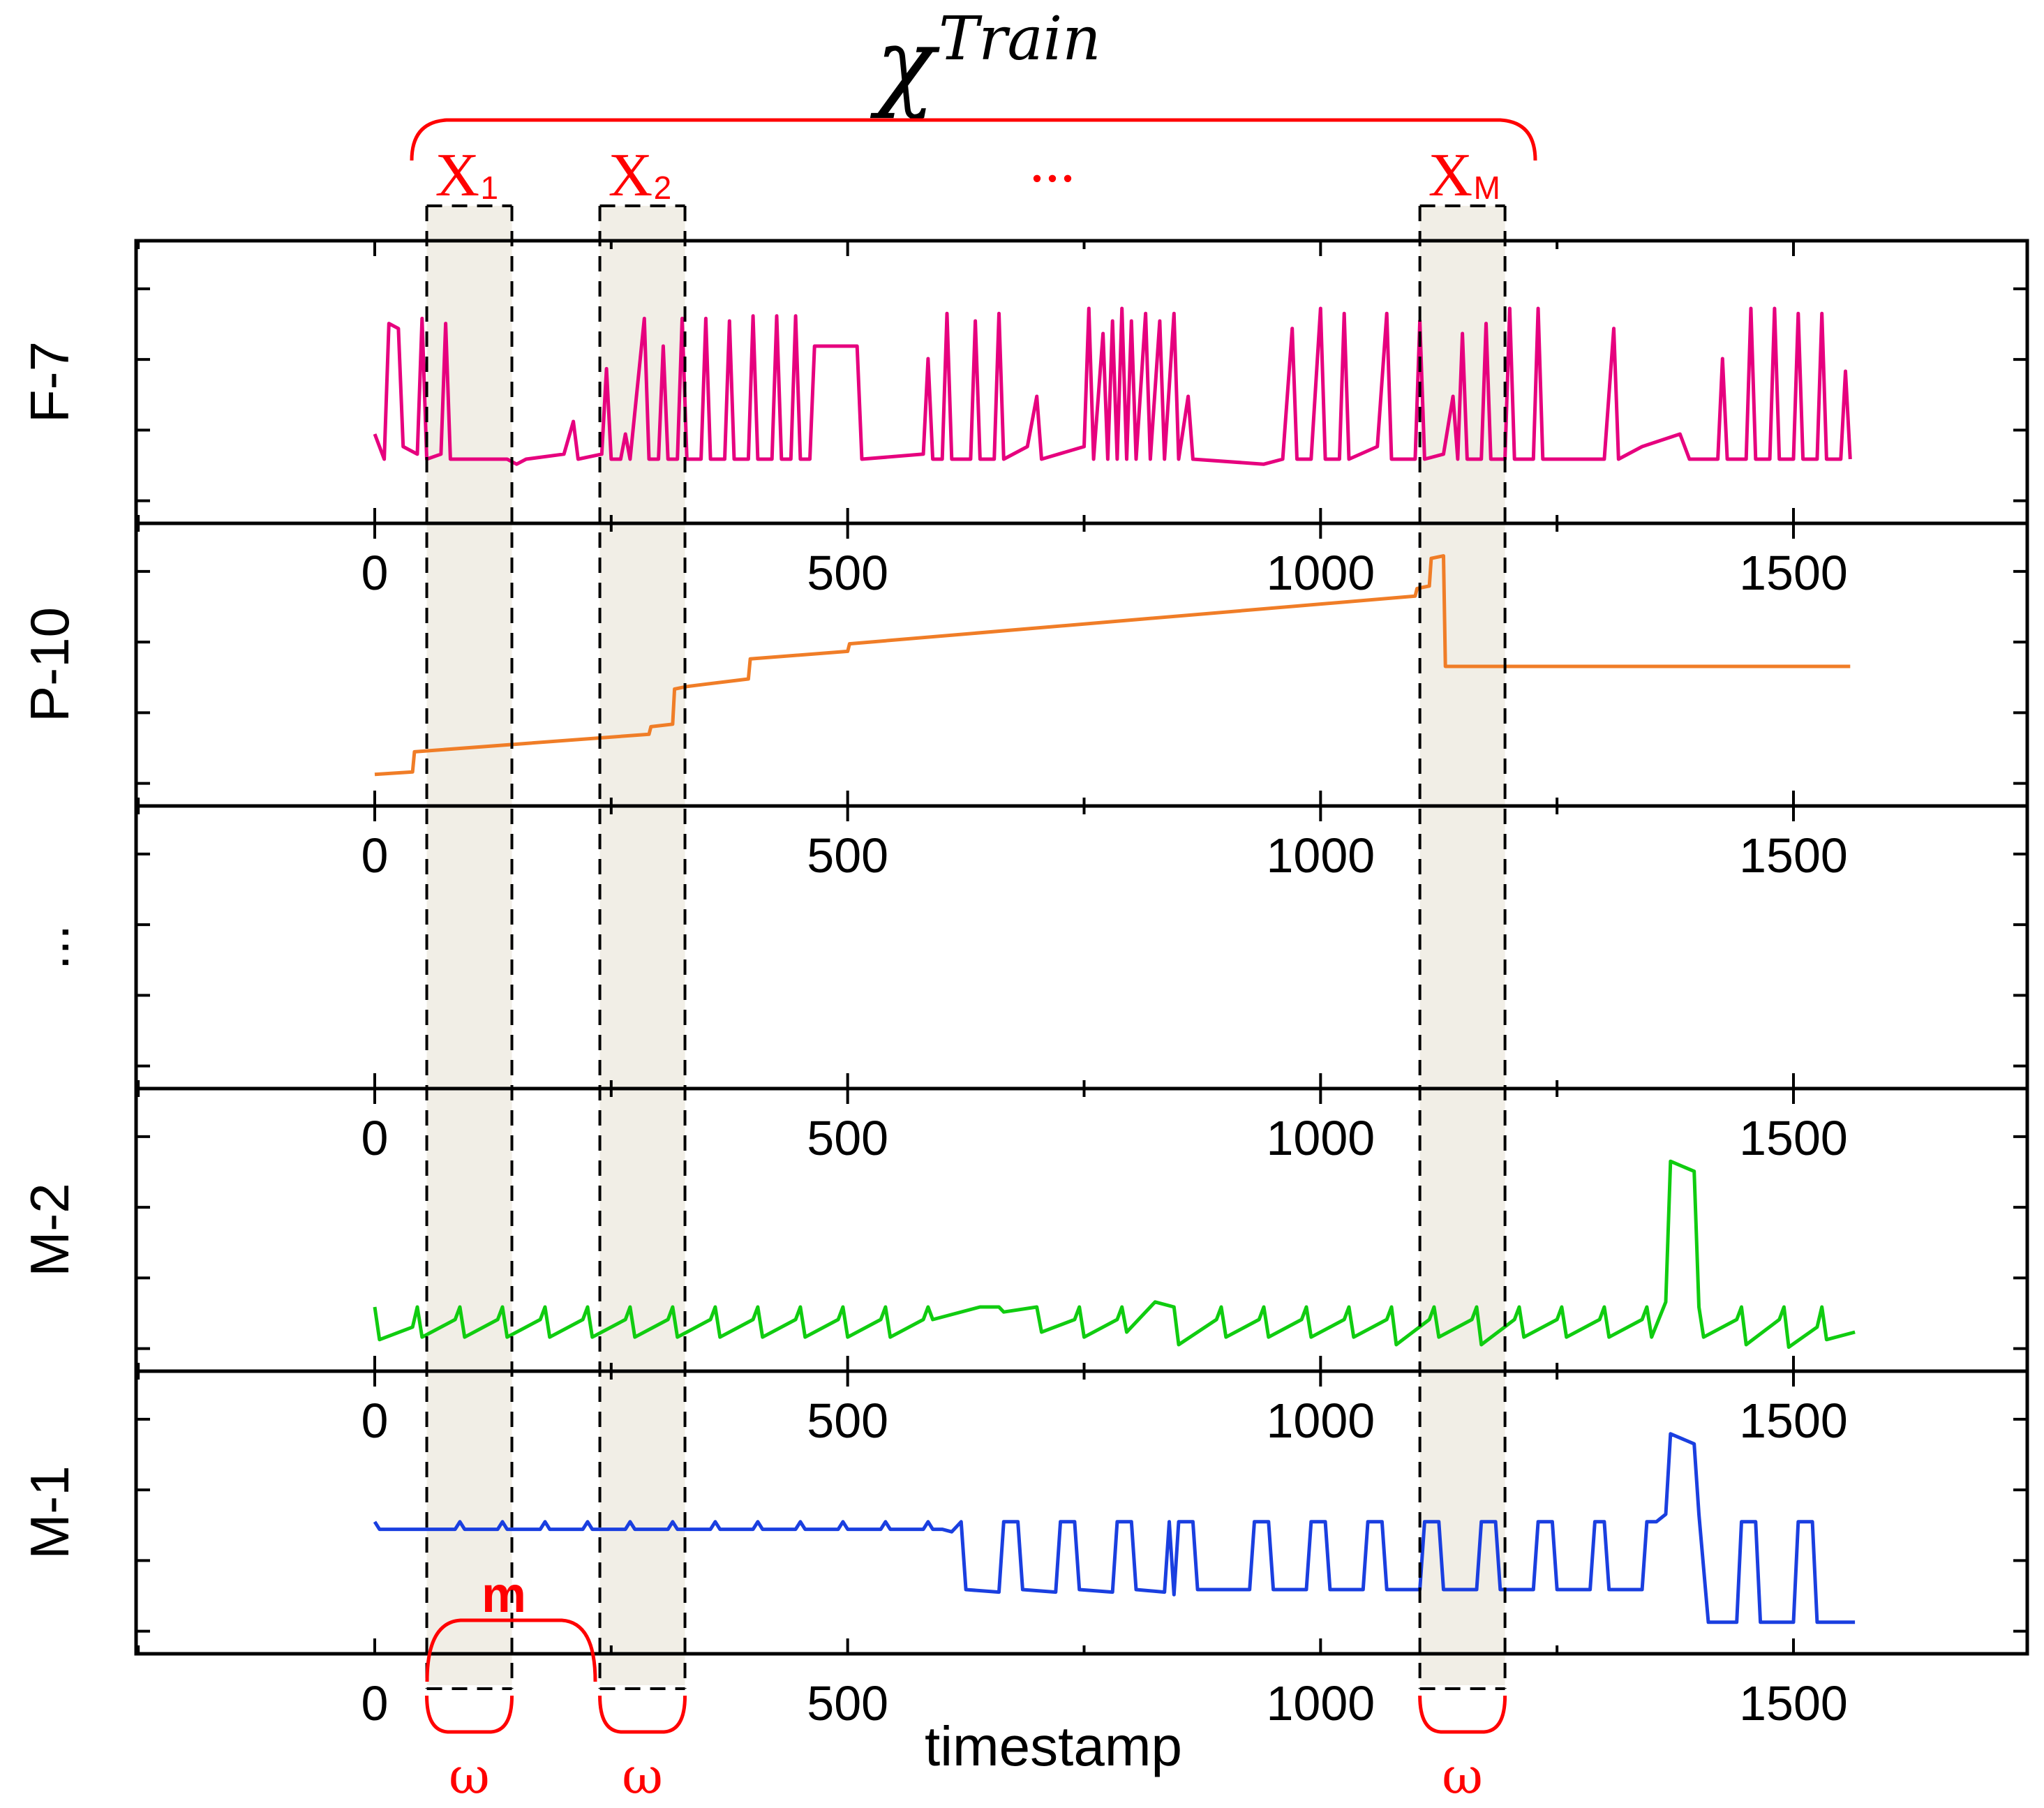 Image resolution: width=2044 pixels, height=1808 pixels. What do you see at coordinates (642, 1776) in the screenshot?
I see `window-size-label-2: ω` at bounding box center [642, 1776].